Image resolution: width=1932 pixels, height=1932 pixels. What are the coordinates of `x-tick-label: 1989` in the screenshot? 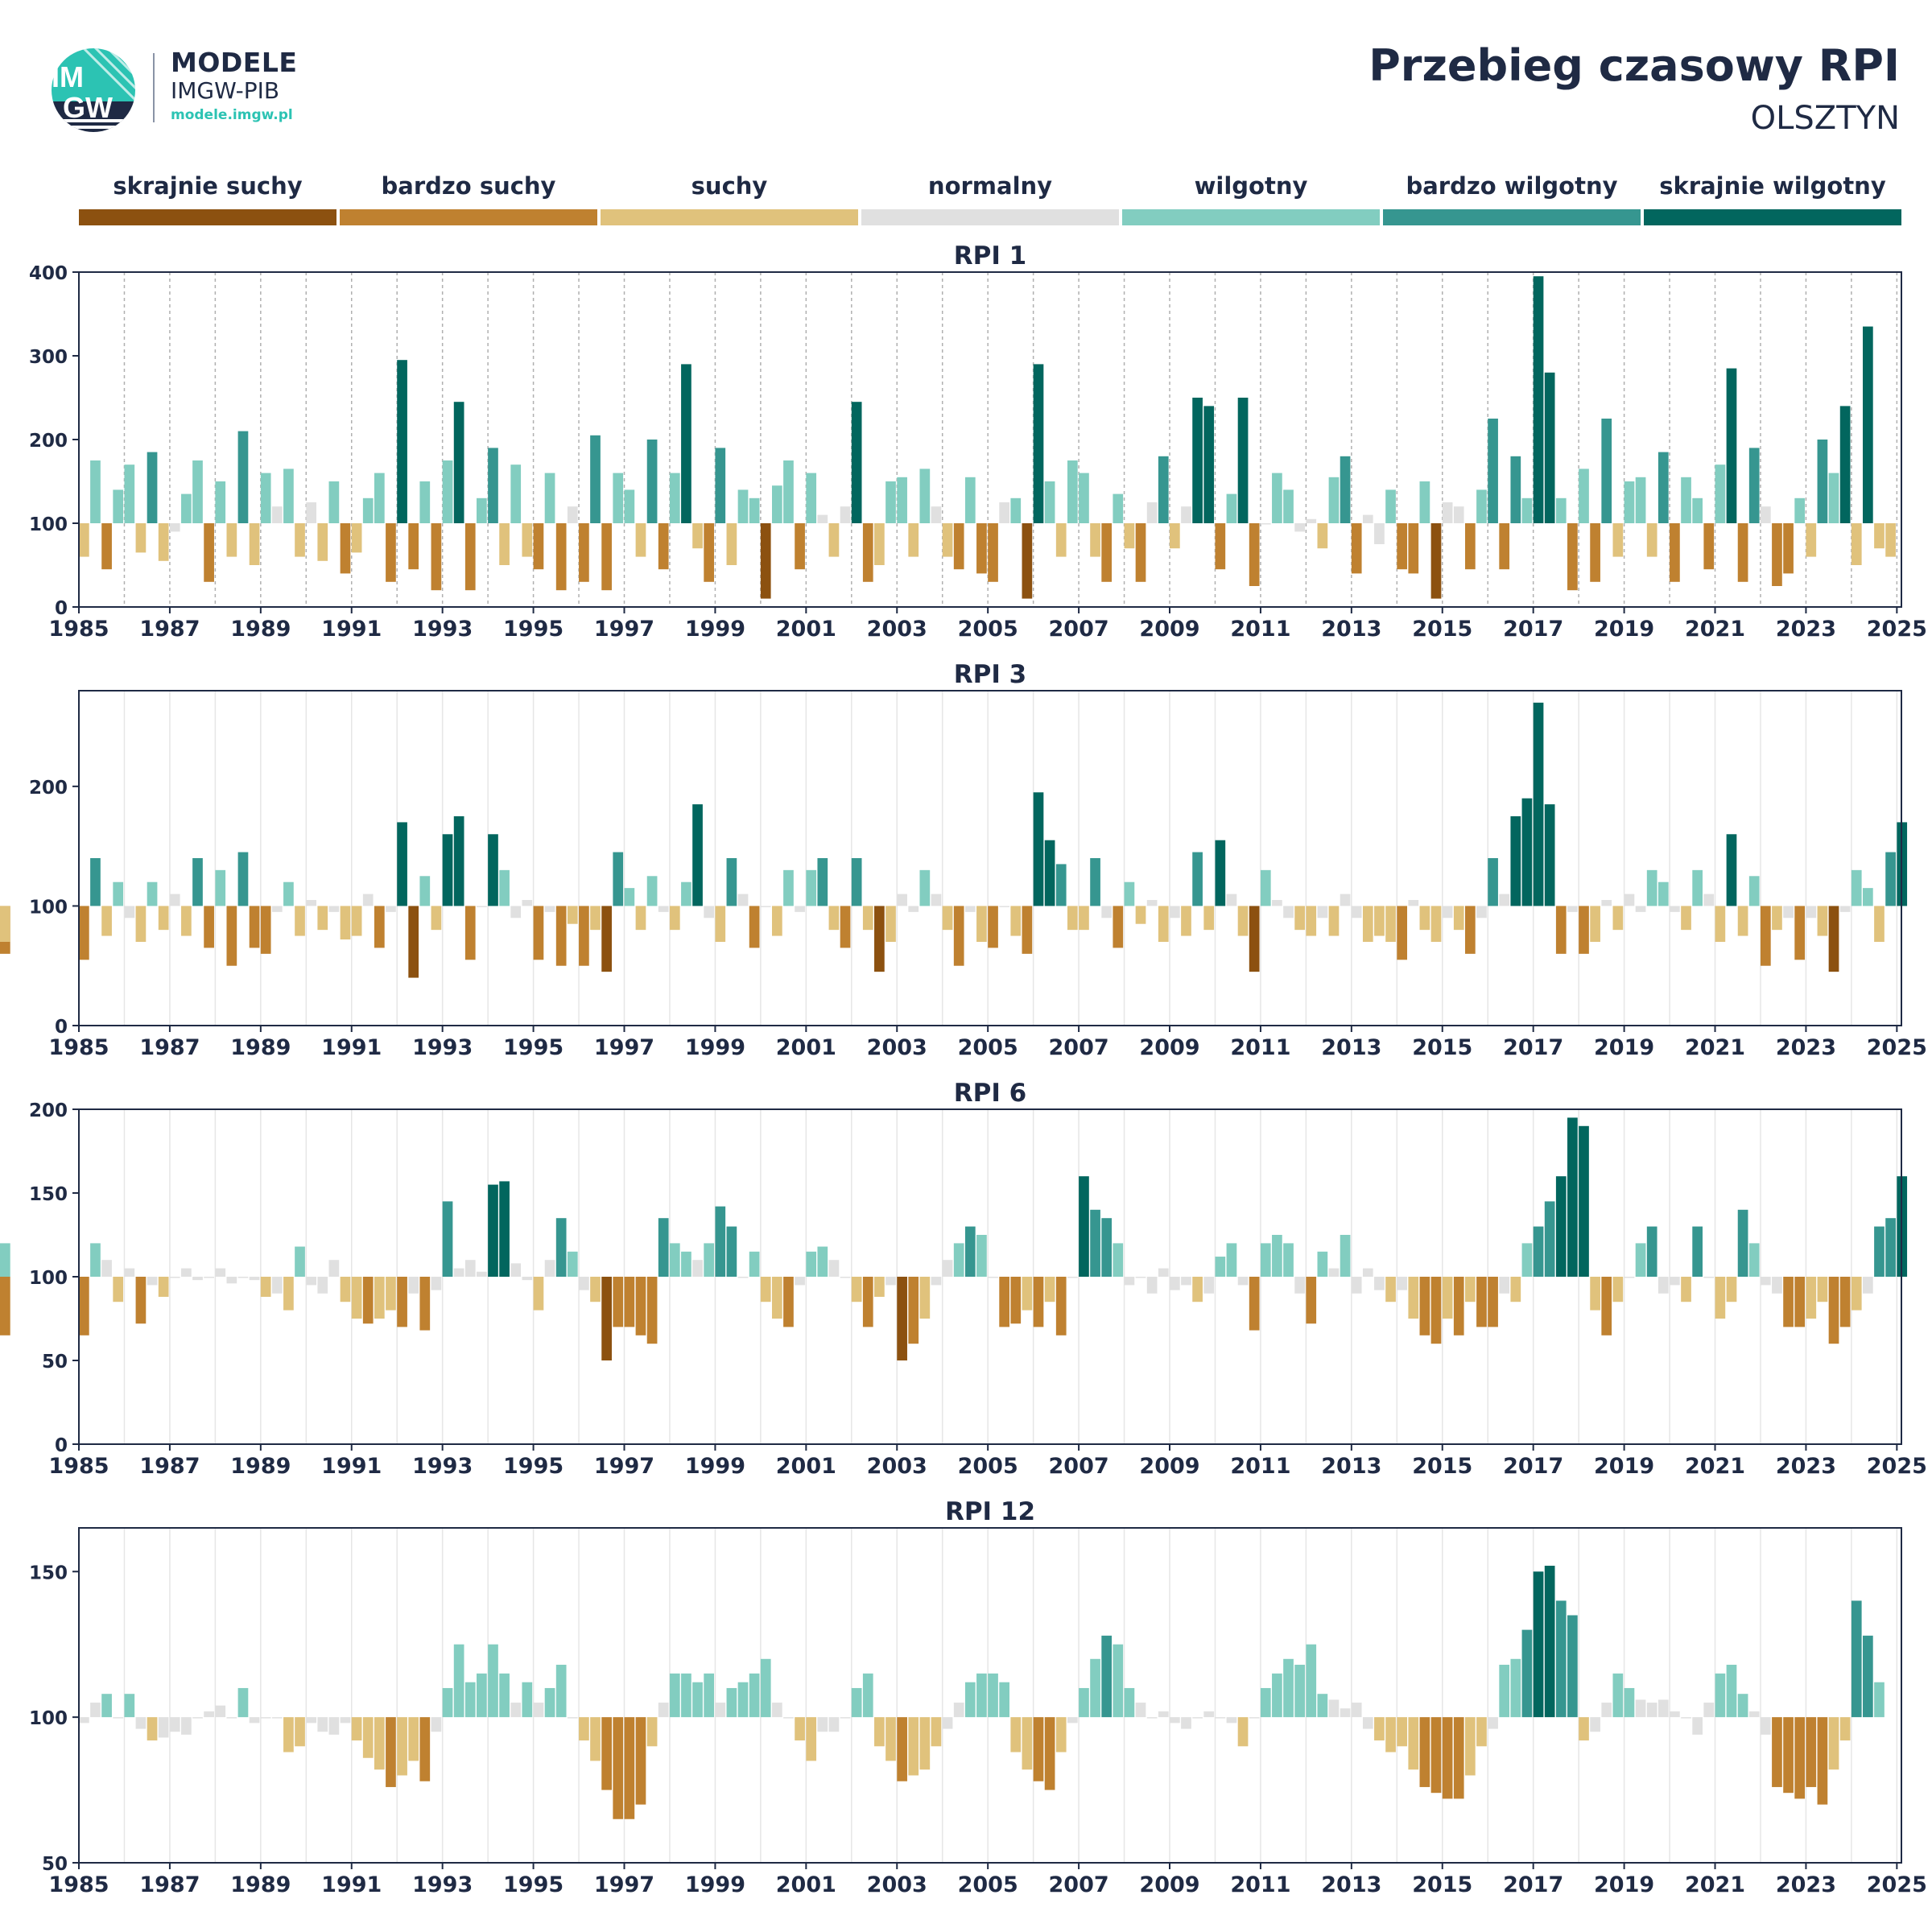 It's located at (260, 1884).